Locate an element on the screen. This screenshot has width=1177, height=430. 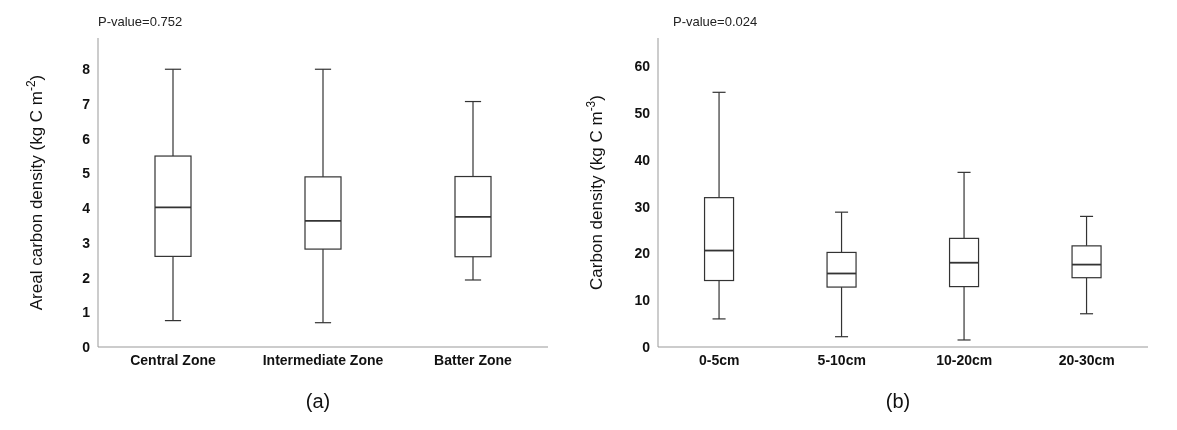
x-tick-label: Intermediate Zone is located at coordinates (323, 359).